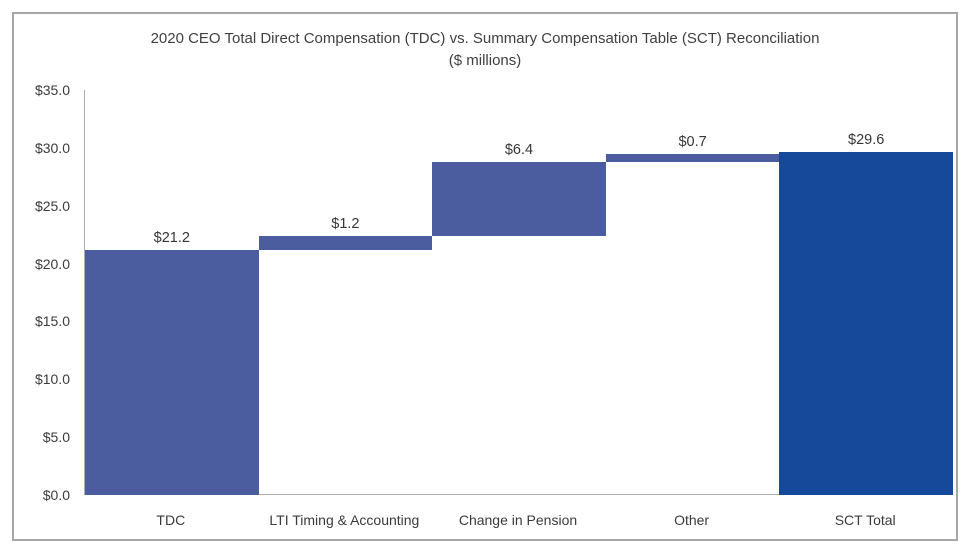 The image size is (970, 559). I want to click on y-axis-tick-label: $30.0, so click(52, 147).